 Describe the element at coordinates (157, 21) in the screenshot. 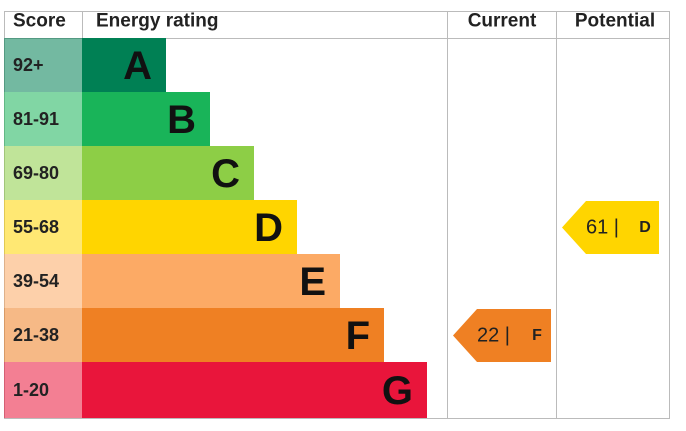

I see `header-rating: Energy rating` at that location.